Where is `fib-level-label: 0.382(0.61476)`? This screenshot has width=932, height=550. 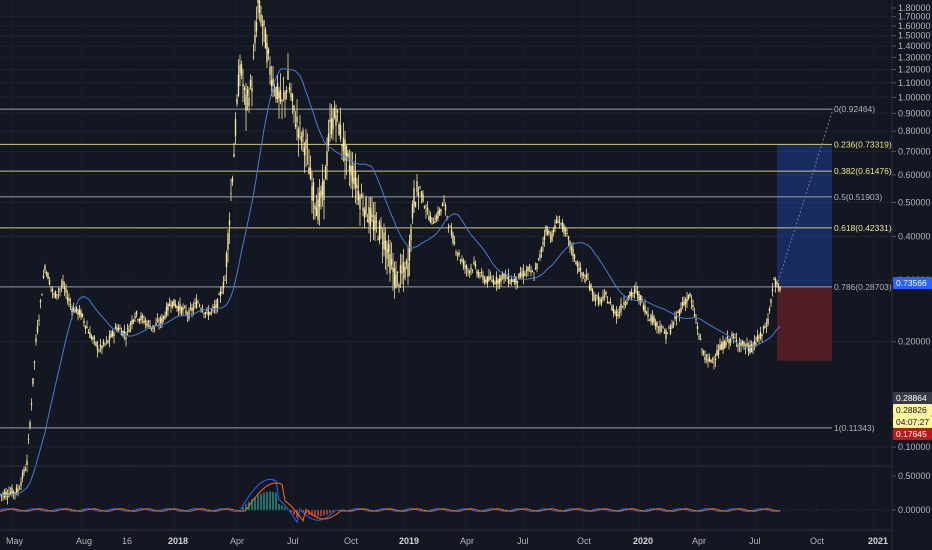 fib-level-label: 0.382(0.61476) is located at coordinates (863, 171).